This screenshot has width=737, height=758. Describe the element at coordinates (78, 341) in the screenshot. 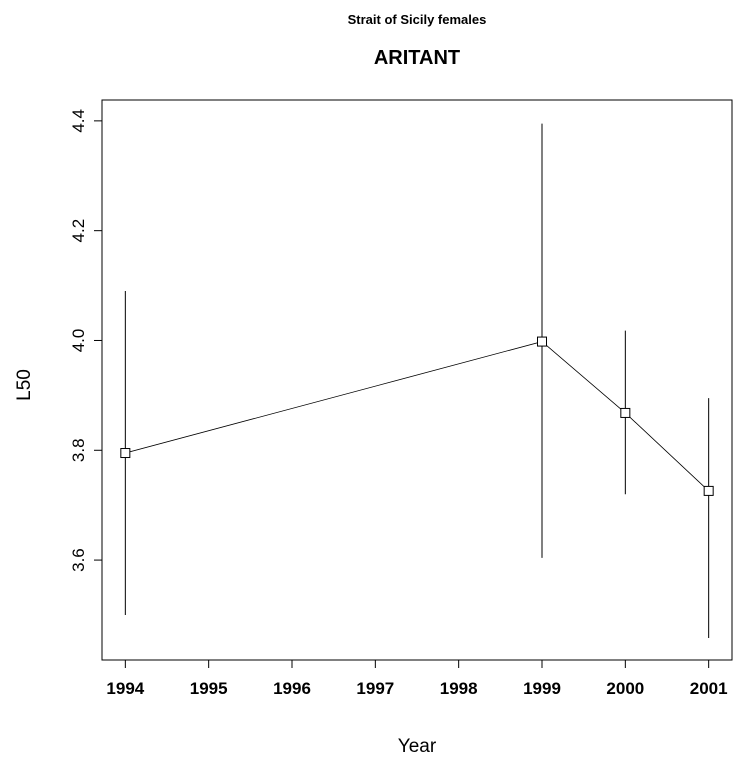

I see `y-tick-label: 4.0` at that location.